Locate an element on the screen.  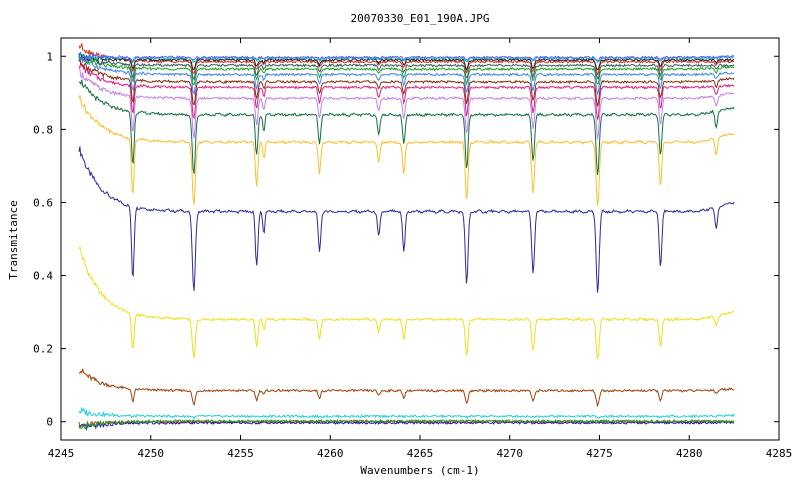
x-tick-label: 4255 is located at coordinates (240, 453).